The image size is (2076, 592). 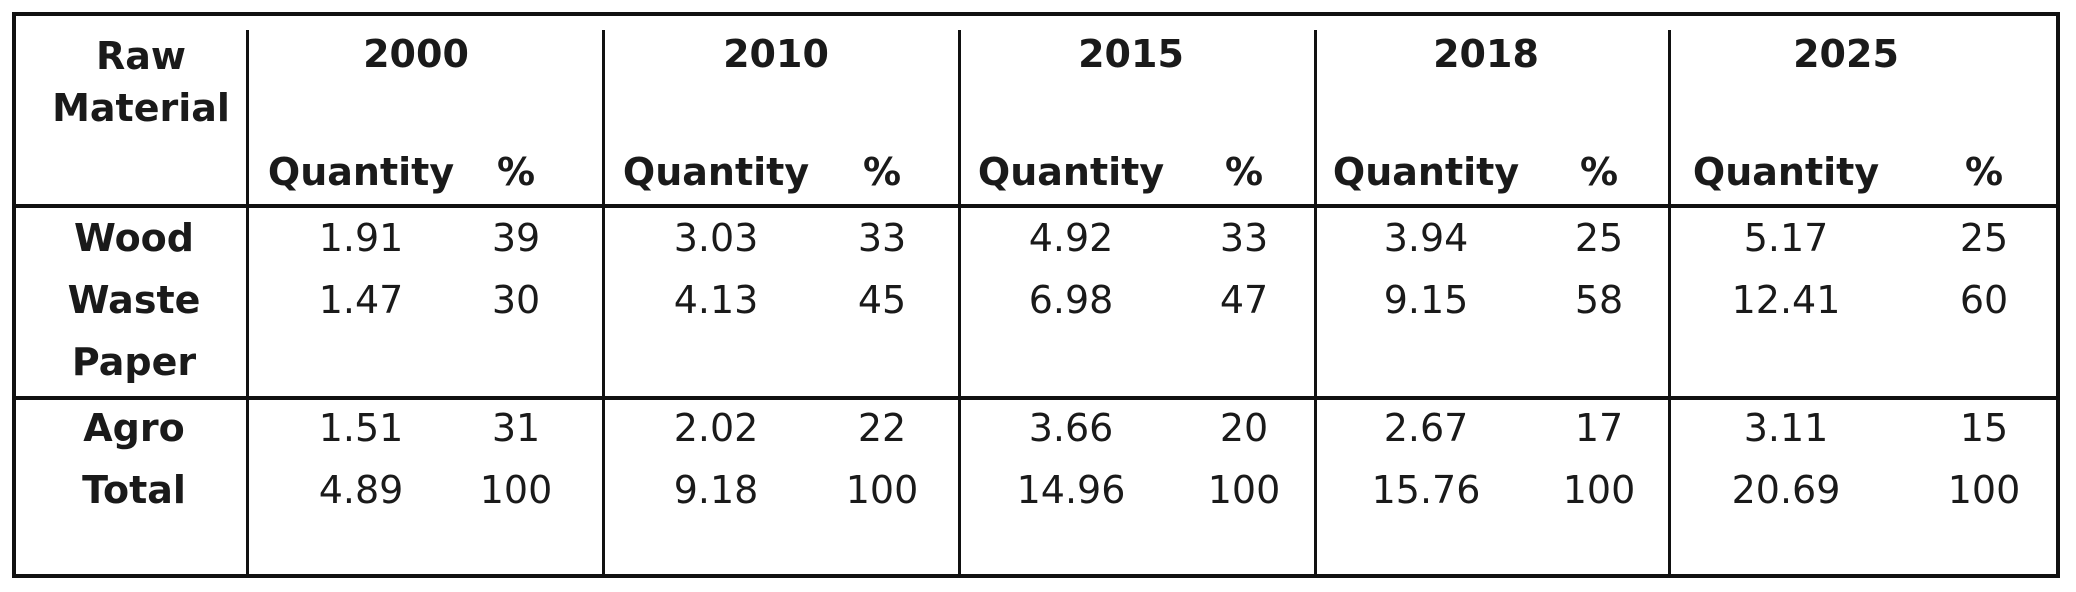 What do you see at coordinates (516, 428) in the screenshot?
I see `table-cell: 31` at bounding box center [516, 428].